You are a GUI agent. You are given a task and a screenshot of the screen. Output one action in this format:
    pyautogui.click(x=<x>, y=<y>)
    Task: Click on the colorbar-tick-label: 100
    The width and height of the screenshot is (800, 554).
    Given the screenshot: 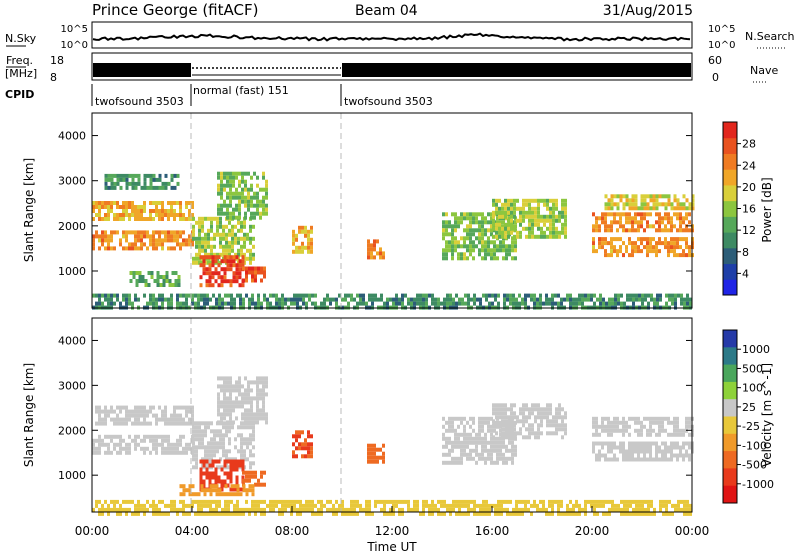 What is the action you would take?
    pyautogui.click(x=752, y=388)
    